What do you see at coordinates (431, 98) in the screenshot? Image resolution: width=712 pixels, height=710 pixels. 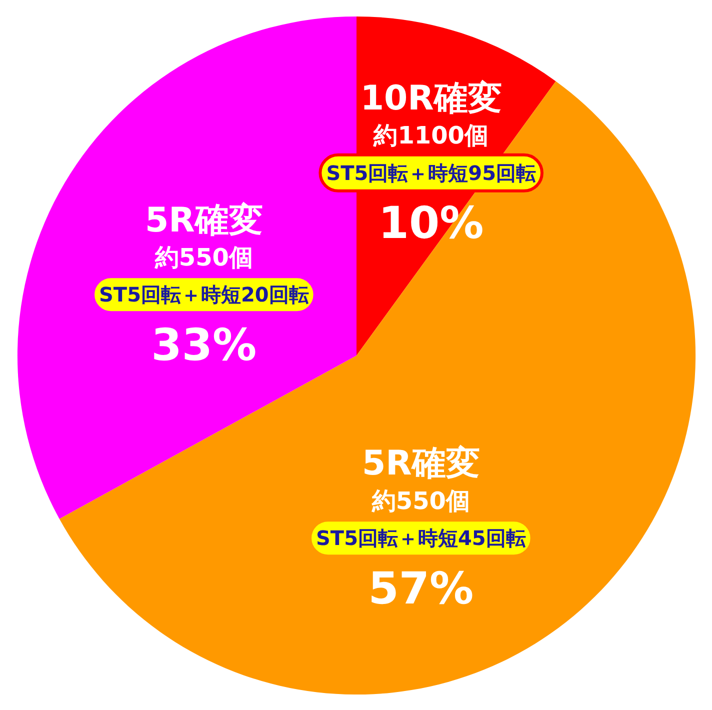 I see `slice-label: 10R確変` at bounding box center [431, 98].